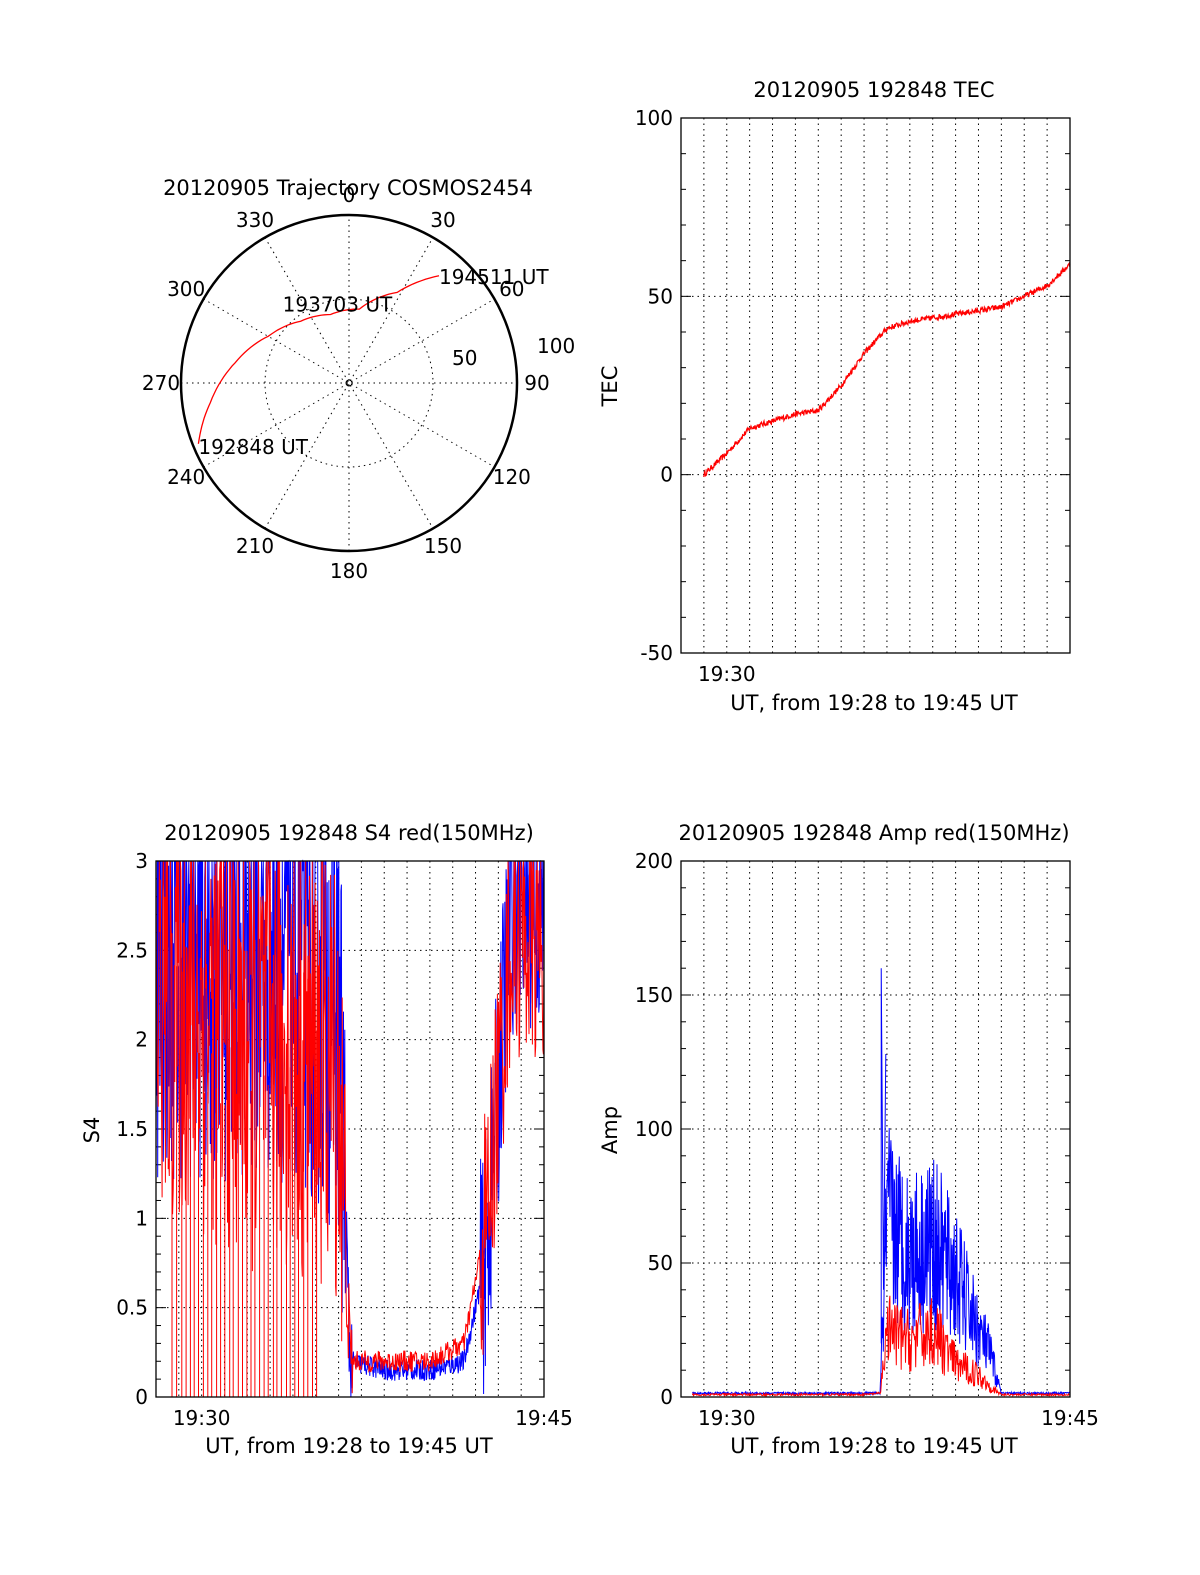 Image resolution: width=1200 pixels, height=1575 pixels. Describe the element at coordinates (536, 383) in the screenshot. I see `angle-label-90: 90` at that location.